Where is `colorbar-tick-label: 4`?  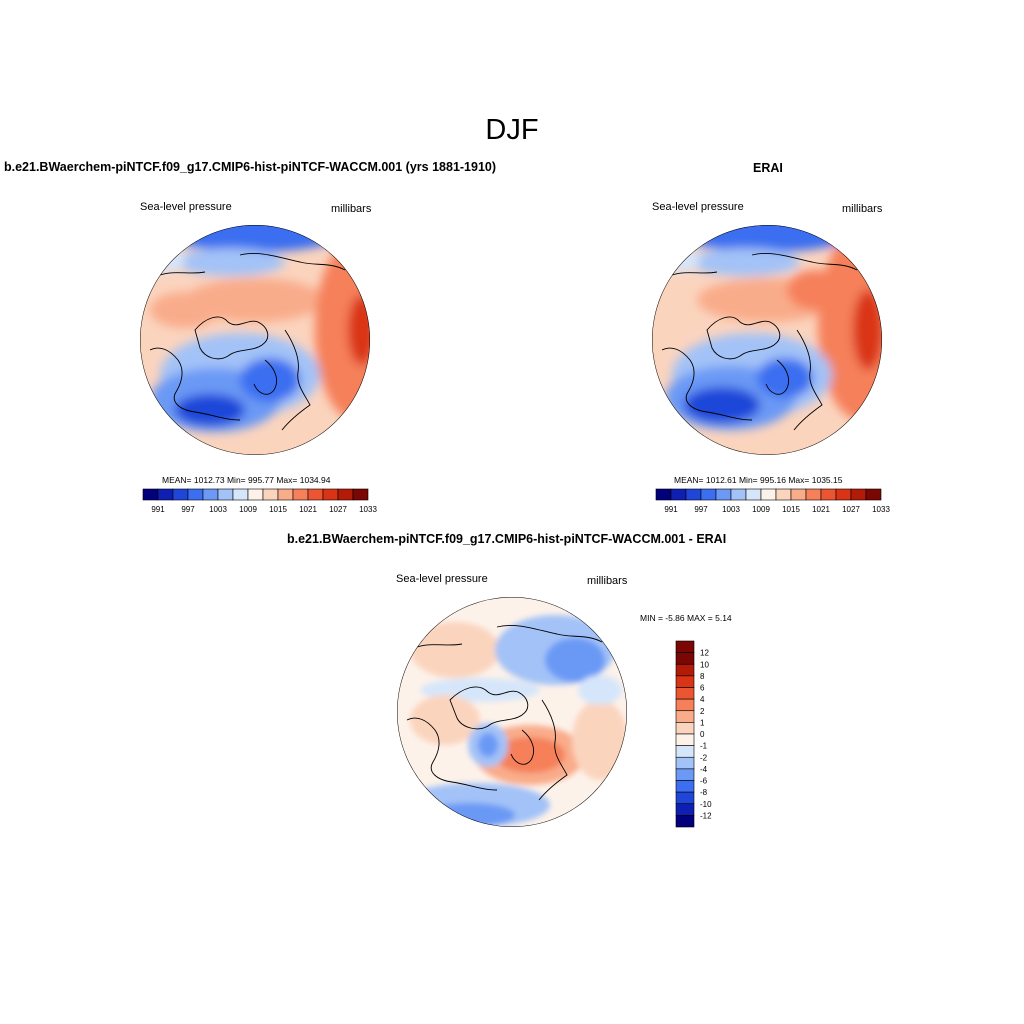
colorbar-tick-label: 4 is located at coordinates (702, 699).